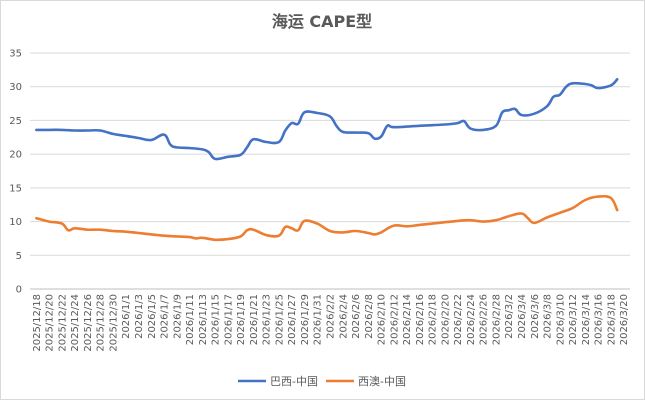 The image size is (645, 400). What do you see at coordinates (190, 319) in the screenshot?
I see `x-tick-label: 2026/1/11` at bounding box center [190, 319].